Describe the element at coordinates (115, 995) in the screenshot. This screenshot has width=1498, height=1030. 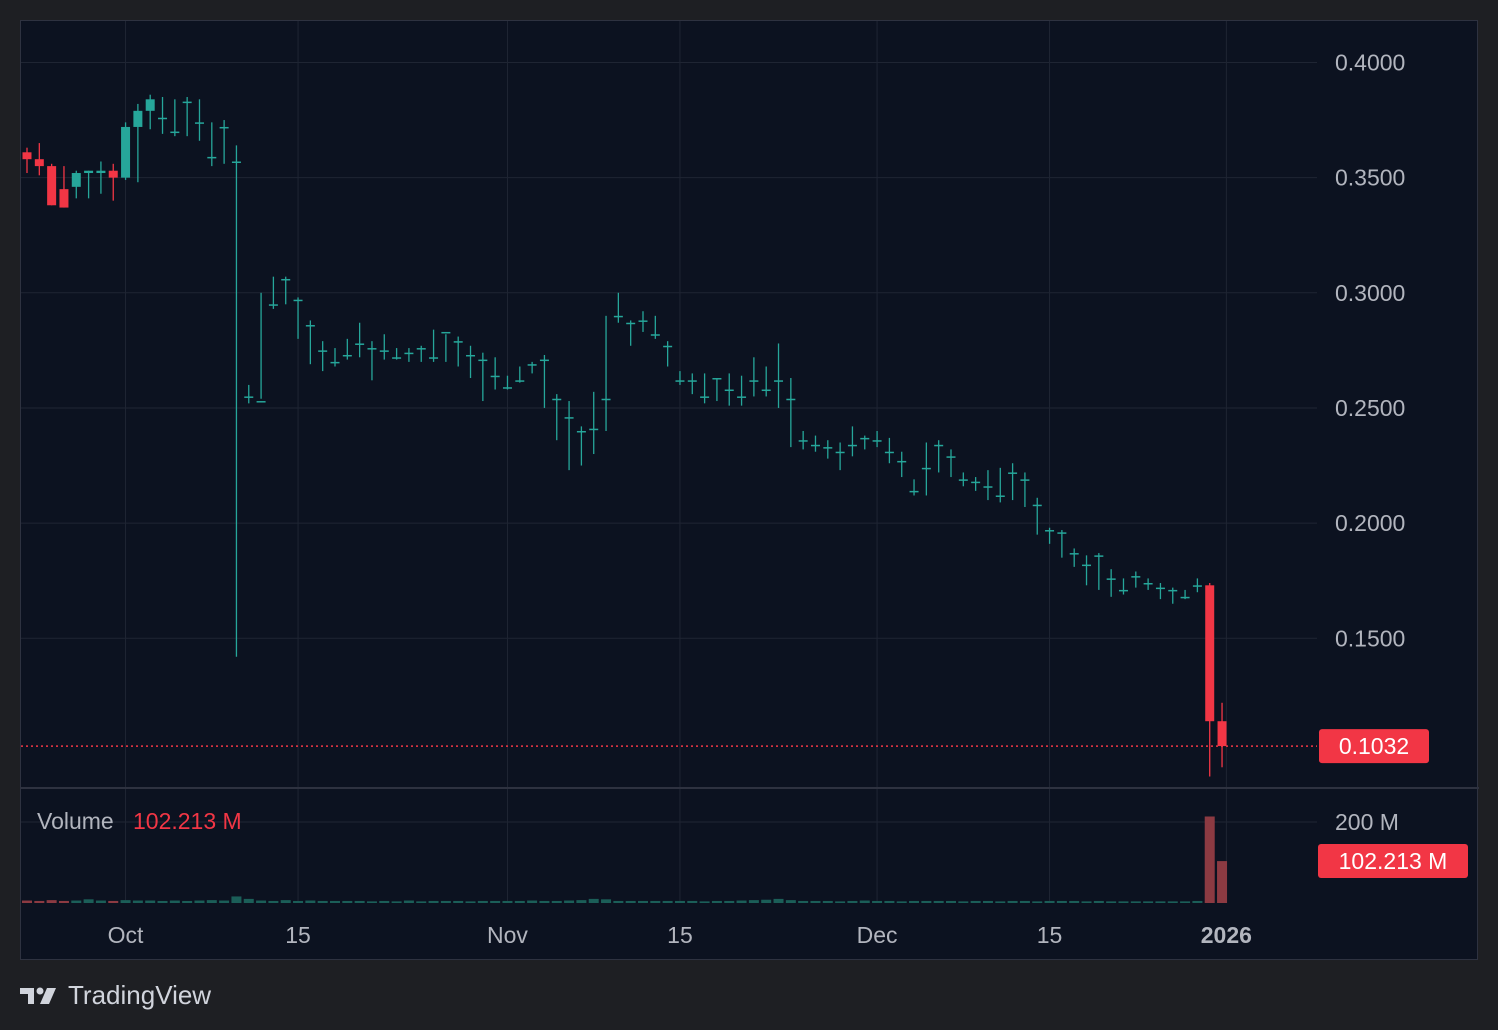
I see `tradingview-logo: TradingView` at that location.